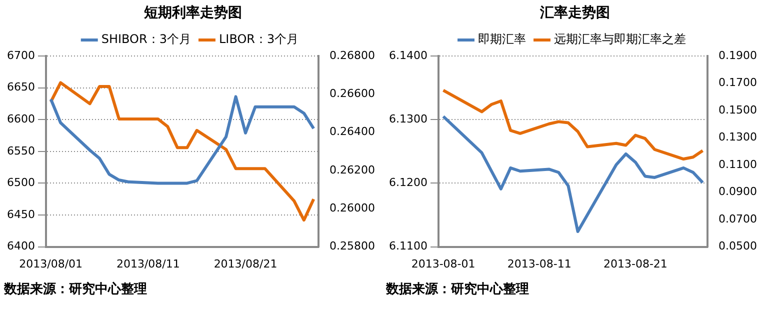 The height and width of the screenshot is (320, 776). Describe the element at coordinates (408, 55) in the screenshot. I see `y-tick-label: 6.1400` at that location.